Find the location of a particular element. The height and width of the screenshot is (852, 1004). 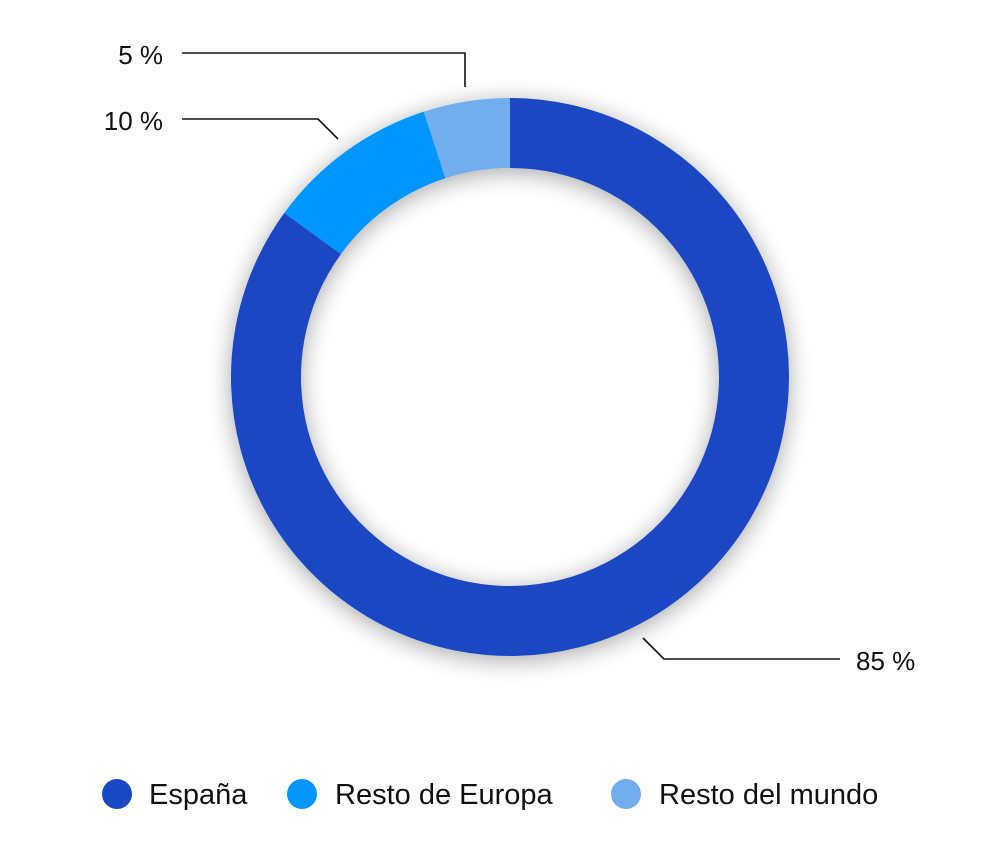

legend-label-espana: España is located at coordinates (198, 795).